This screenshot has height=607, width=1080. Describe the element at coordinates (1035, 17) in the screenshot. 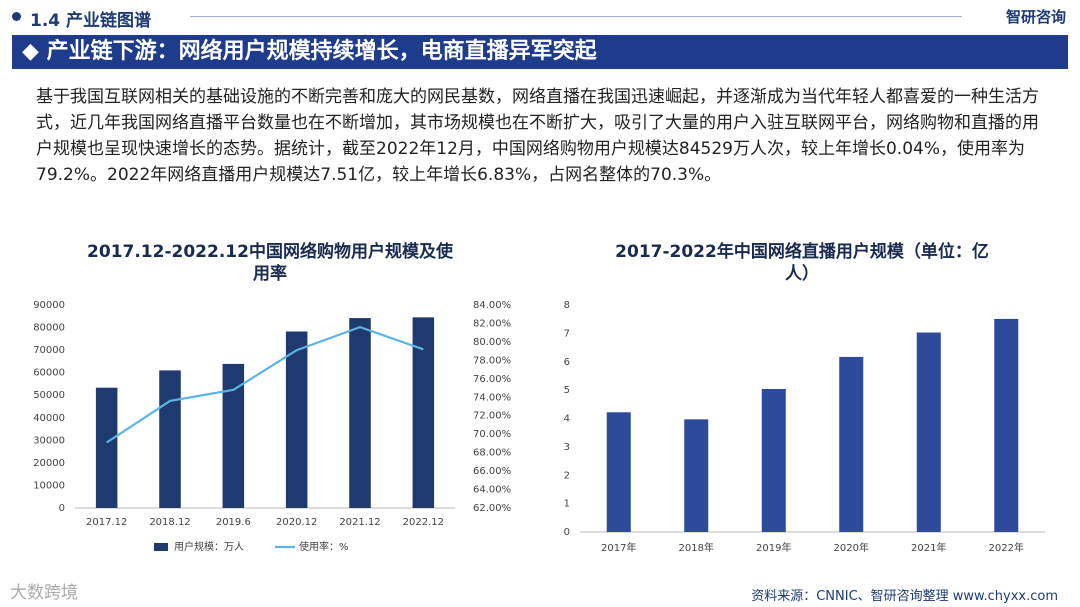

I see `logo: 智研咨询` at that location.